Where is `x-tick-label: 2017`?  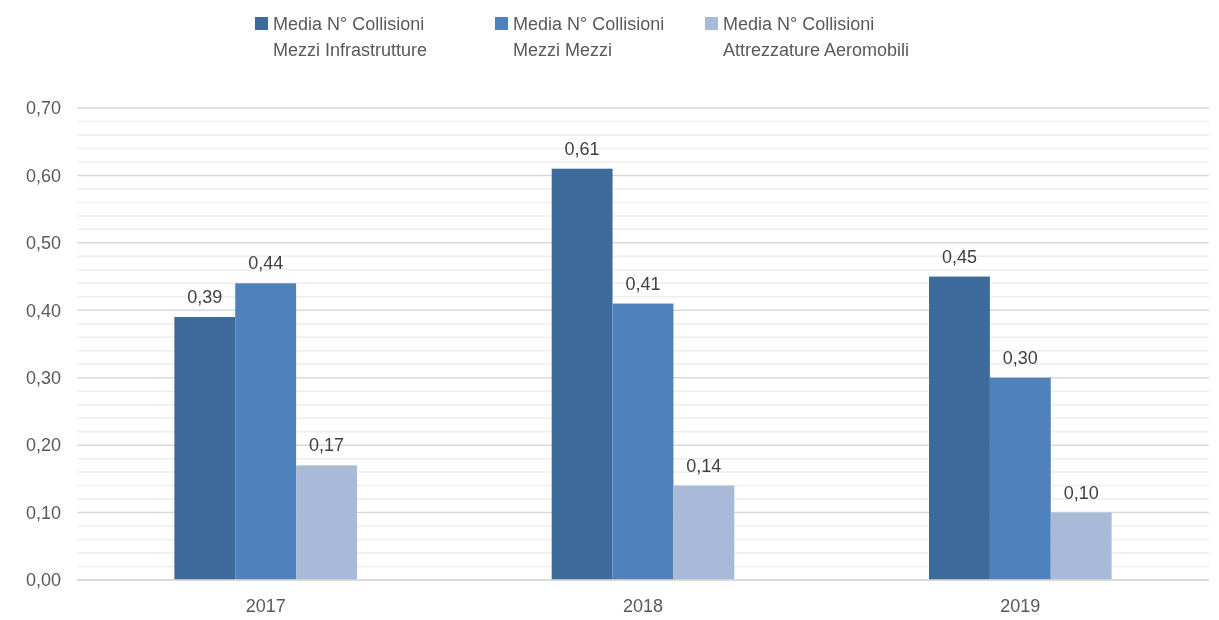 x-tick-label: 2017 is located at coordinates (265, 606).